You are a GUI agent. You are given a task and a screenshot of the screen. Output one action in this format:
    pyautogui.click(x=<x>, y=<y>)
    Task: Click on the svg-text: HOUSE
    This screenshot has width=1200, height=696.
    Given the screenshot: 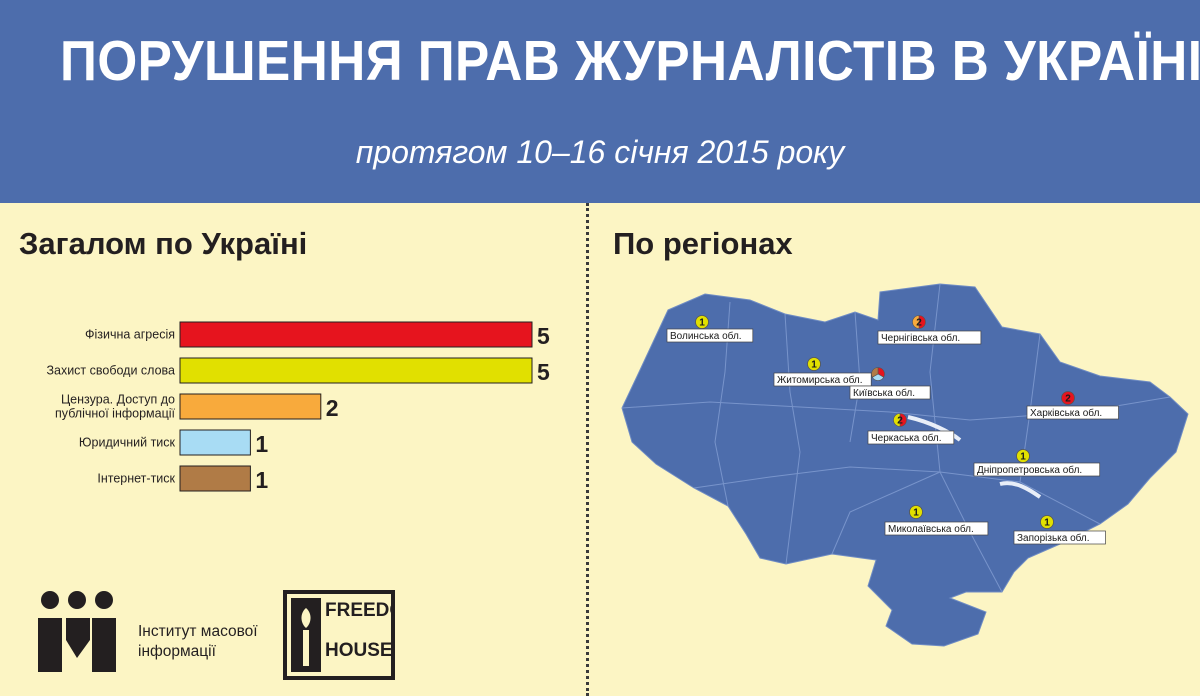 What is the action you would take?
    pyautogui.click(x=359, y=650)
    